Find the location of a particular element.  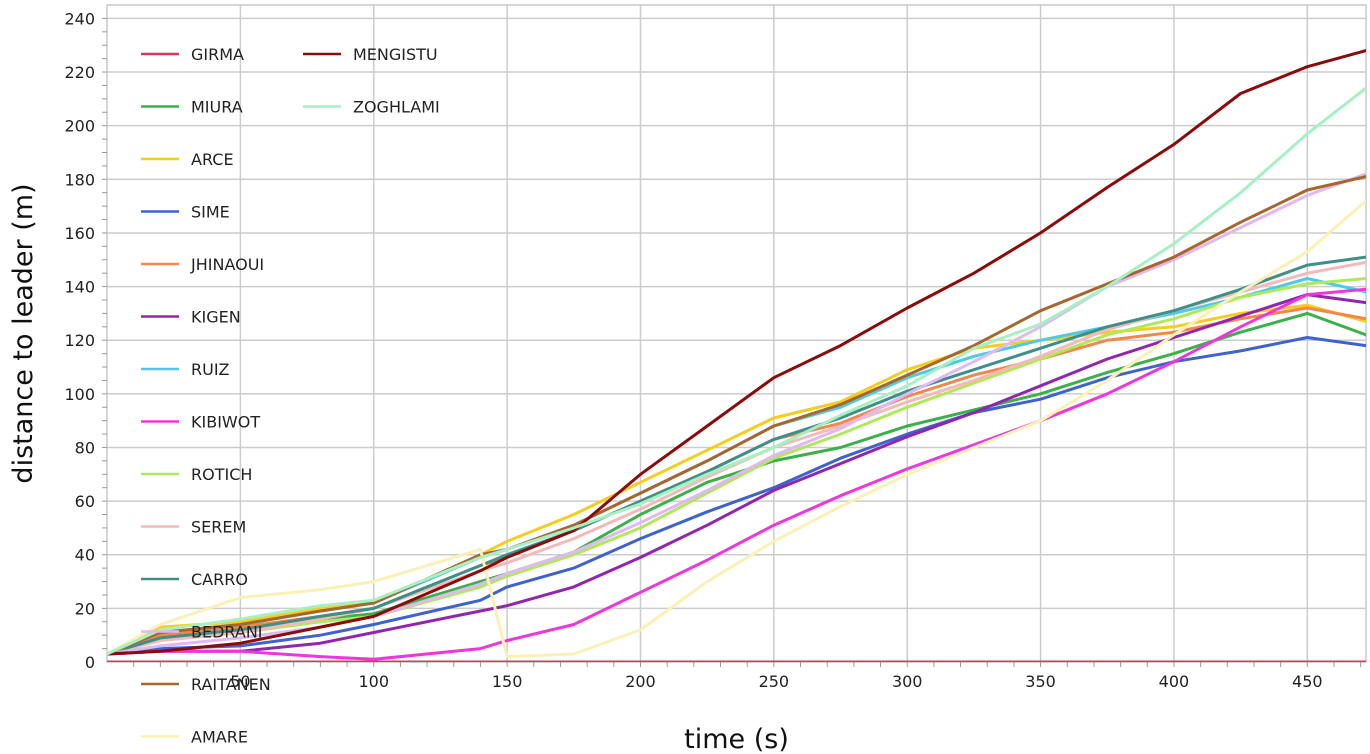

legend-label-zoghlami: ZOGHLAMI is located at coordinates (396, 107).